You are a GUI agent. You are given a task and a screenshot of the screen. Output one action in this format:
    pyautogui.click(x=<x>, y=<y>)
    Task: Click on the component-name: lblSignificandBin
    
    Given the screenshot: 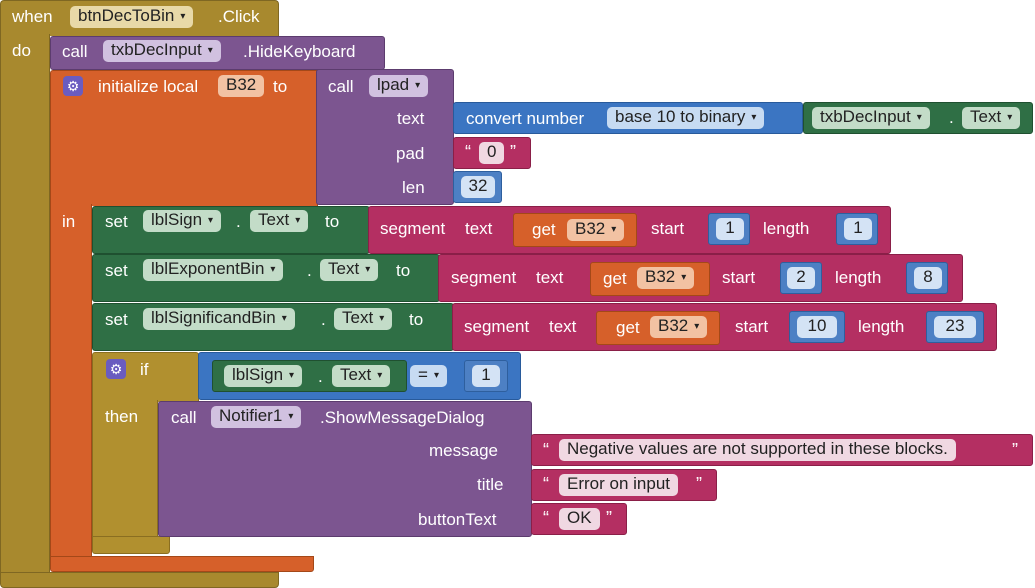 What is the action you would take?
    pyautogui.click(x=213, y=317)
    